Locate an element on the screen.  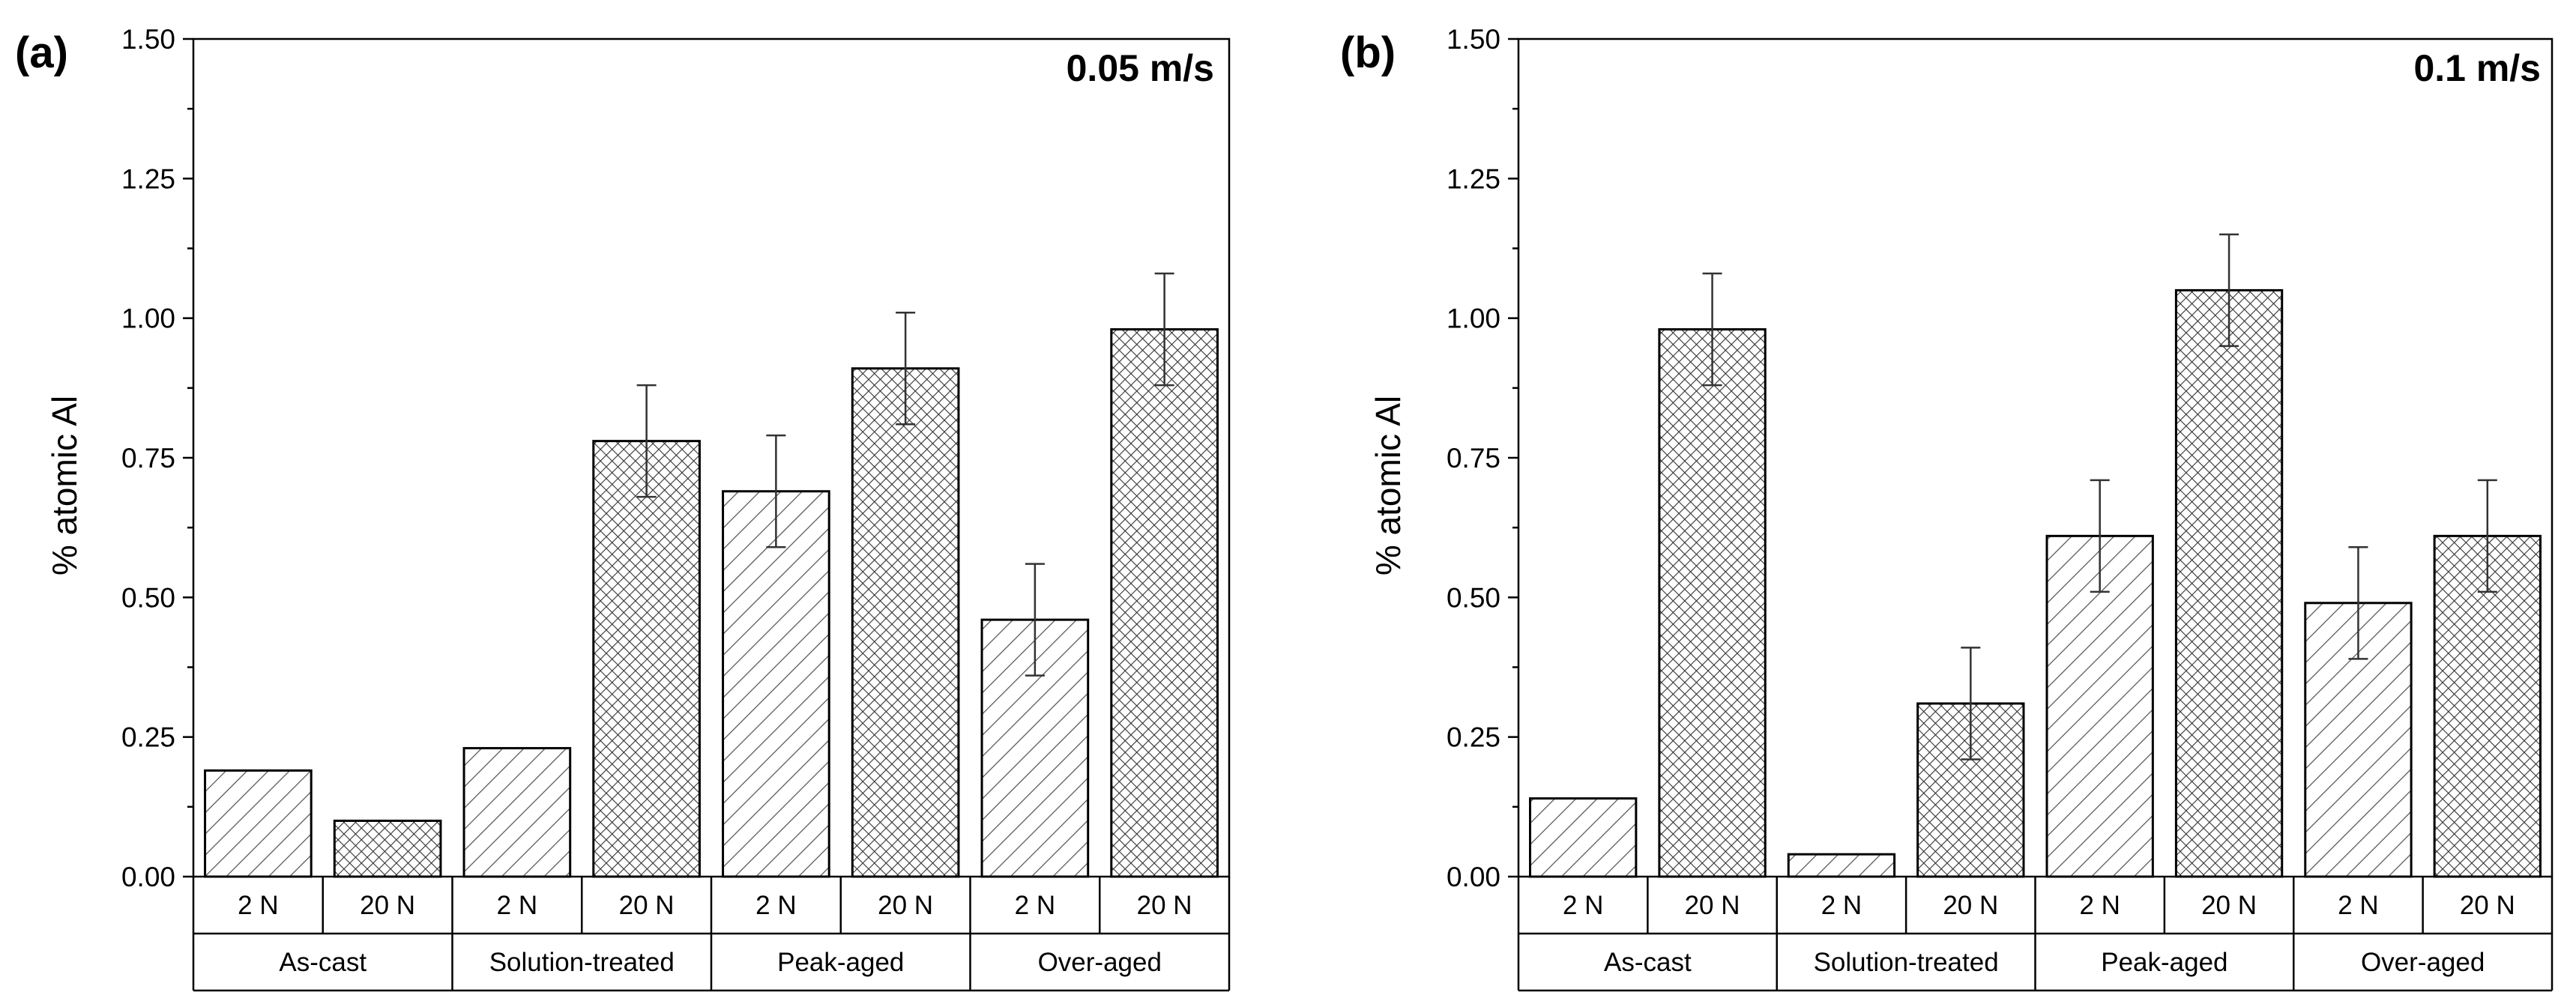
chart-title: 0.05 m/s is located at coordinates (1141, 68).